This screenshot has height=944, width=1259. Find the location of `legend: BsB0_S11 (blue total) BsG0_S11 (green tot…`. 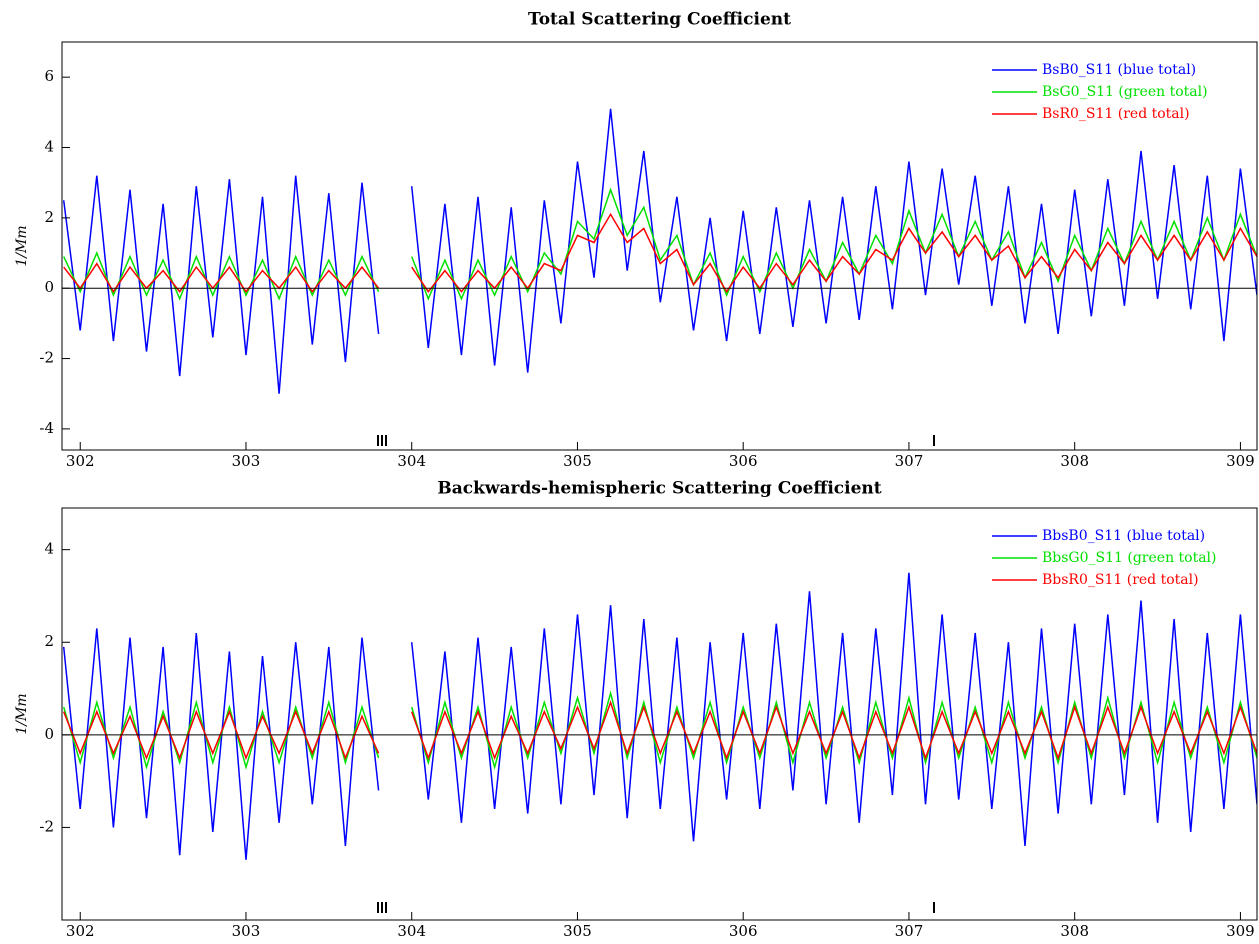

legend: BsB0_S11 (blue total) BsG0_S11 (green tot… is located at coordinates (1100, 92).